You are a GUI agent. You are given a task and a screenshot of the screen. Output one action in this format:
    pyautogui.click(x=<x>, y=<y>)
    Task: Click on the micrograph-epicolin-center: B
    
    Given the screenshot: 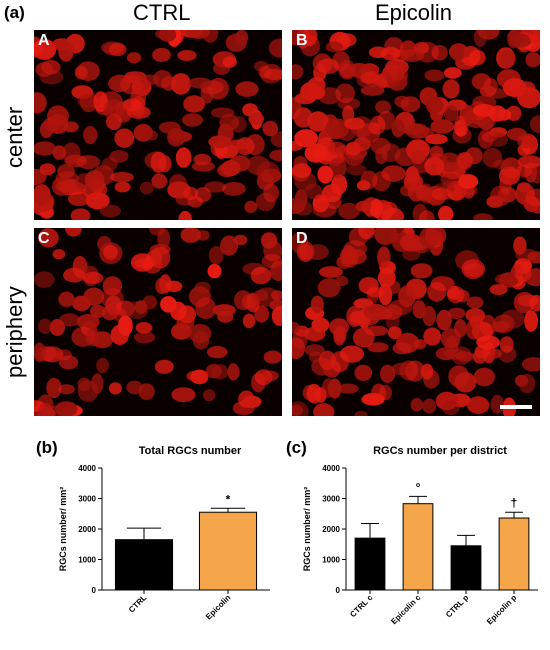 What is the action you would take?
    pyautogui.click(x=416, y=125)
    